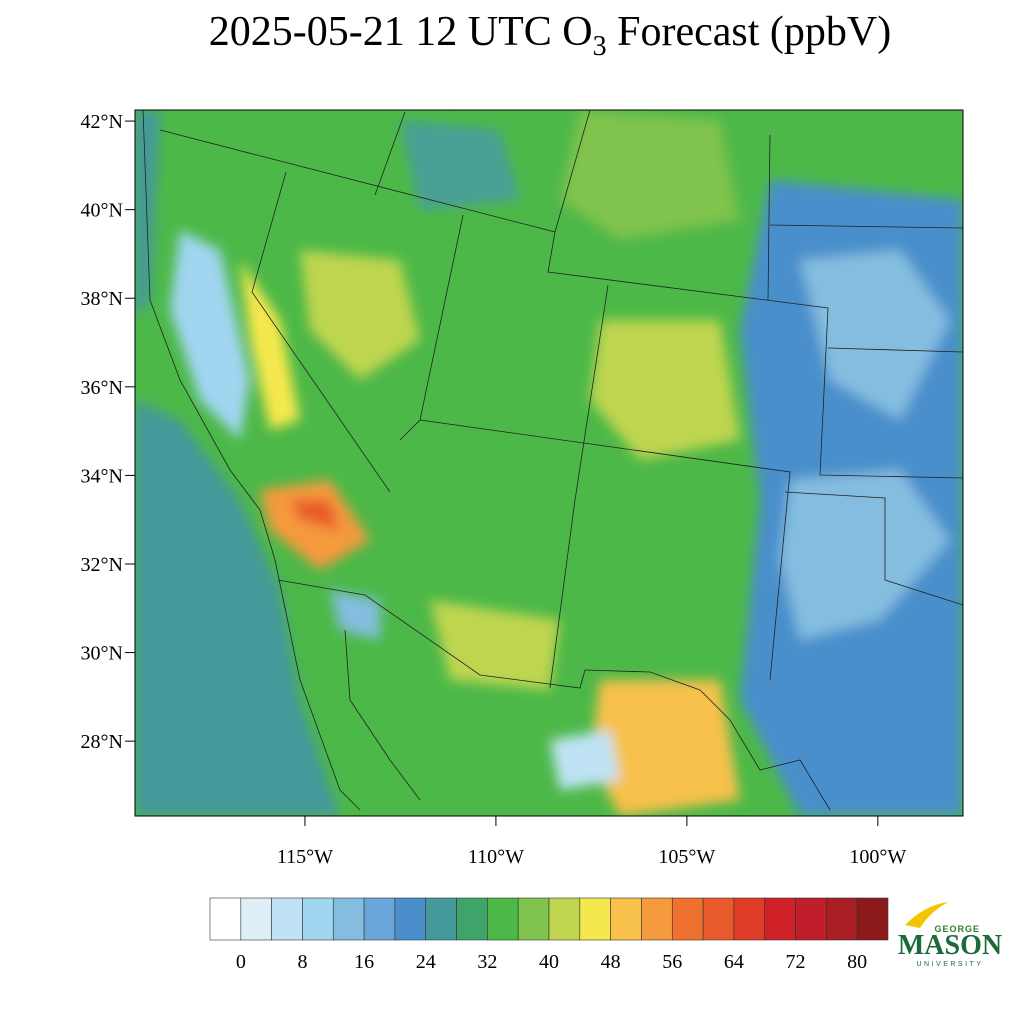  What do you see at coordinates (796, 962) in the screenshot?
I see `colorbar-label: 72` at bounding box center [796, 962].